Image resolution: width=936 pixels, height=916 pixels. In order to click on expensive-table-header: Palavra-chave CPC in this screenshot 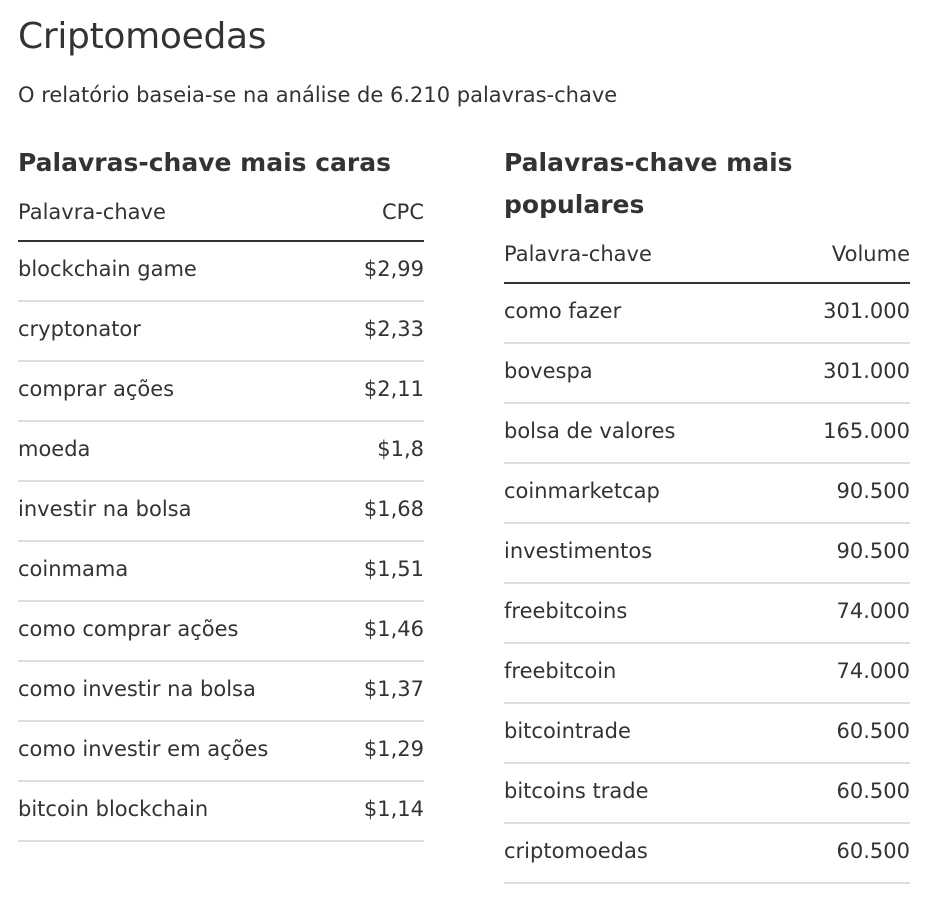, I will do `click(221, 213)`.